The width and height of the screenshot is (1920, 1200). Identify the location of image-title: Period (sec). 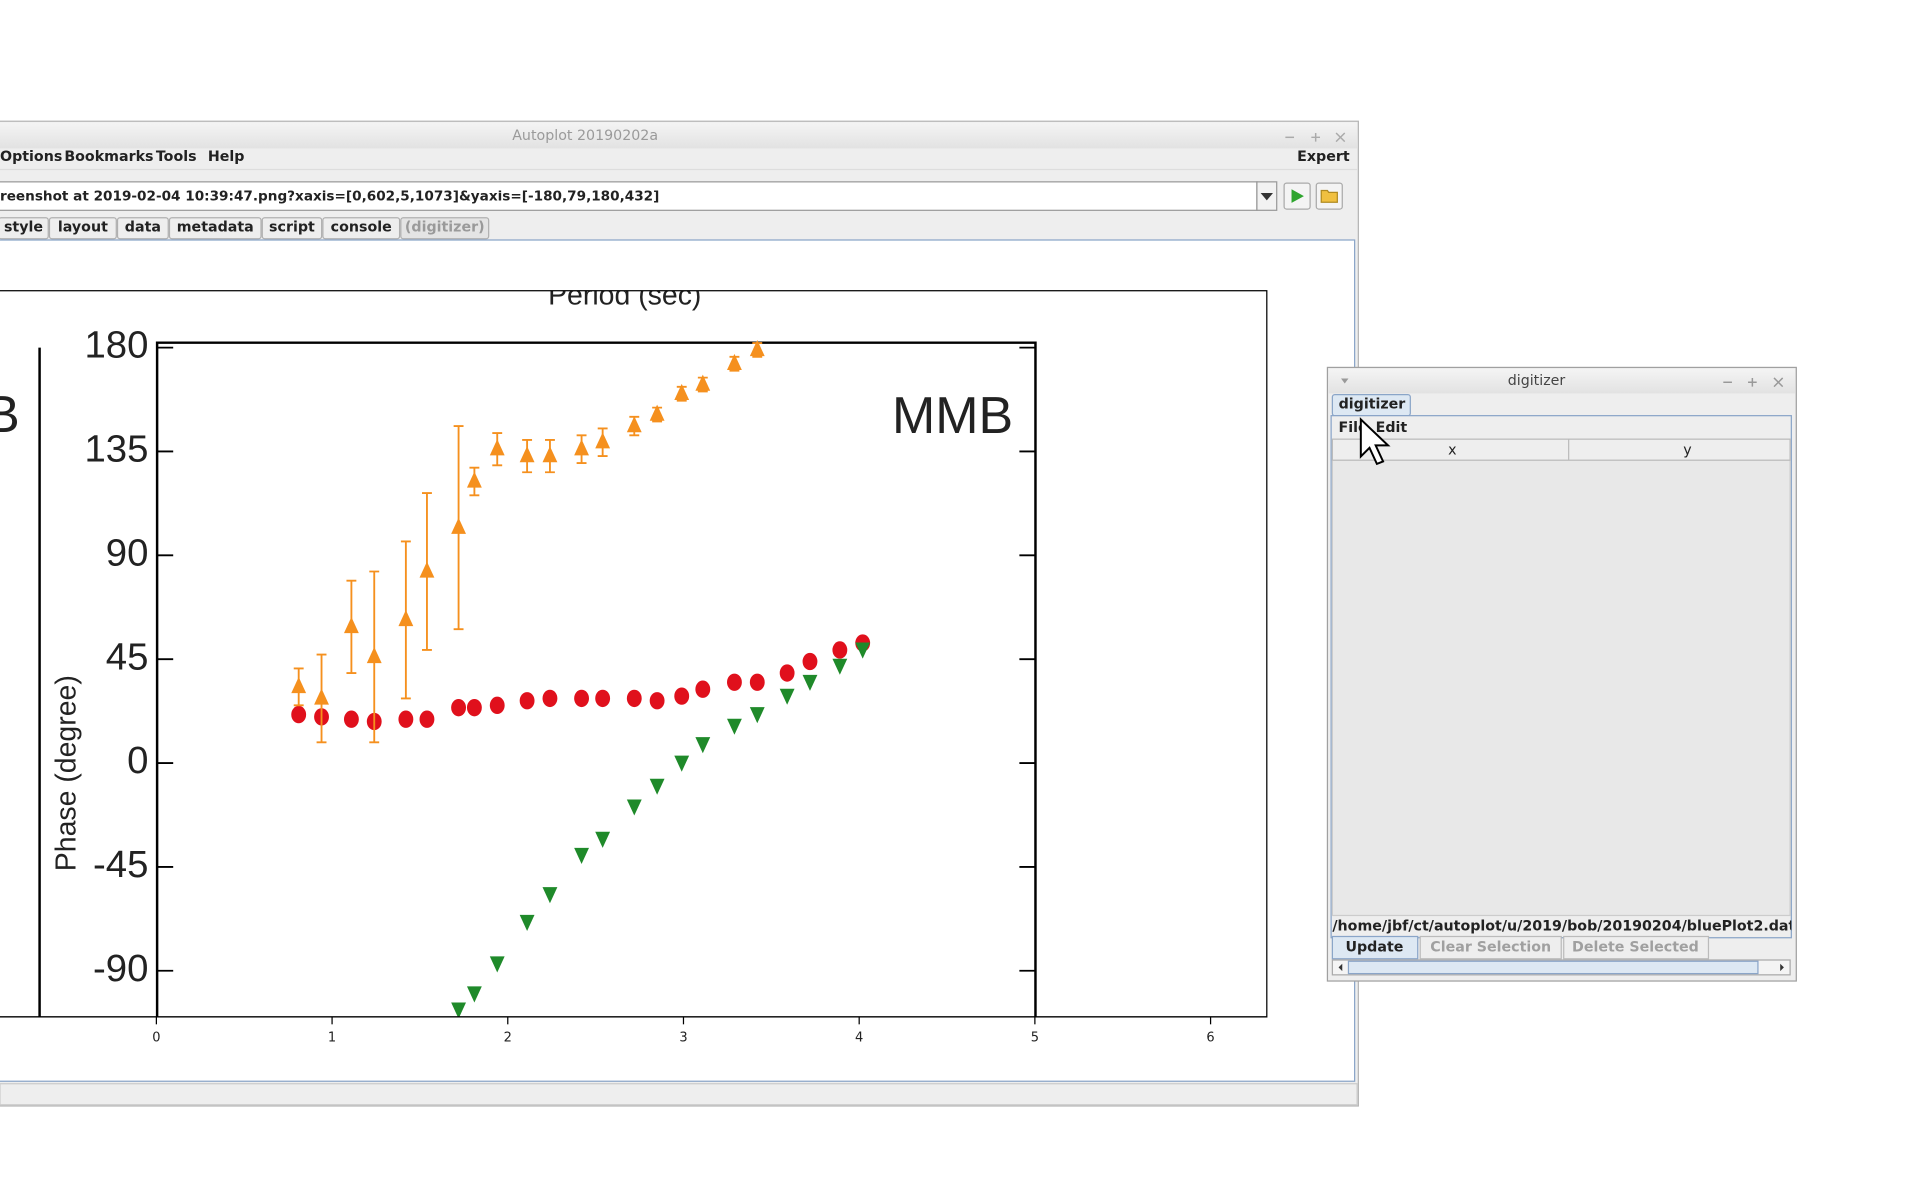
(624, 295).